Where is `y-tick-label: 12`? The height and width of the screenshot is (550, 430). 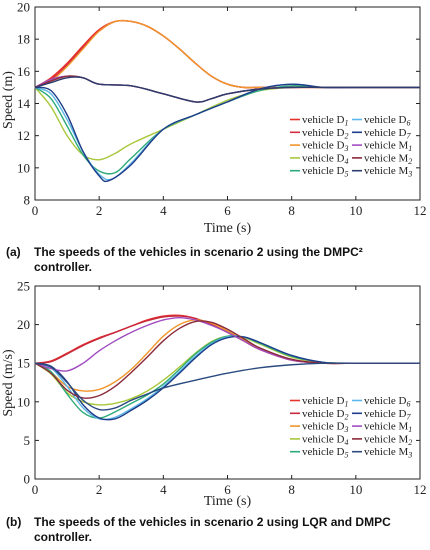 y-tick-label: 12 is located at coordinates (23, 135).